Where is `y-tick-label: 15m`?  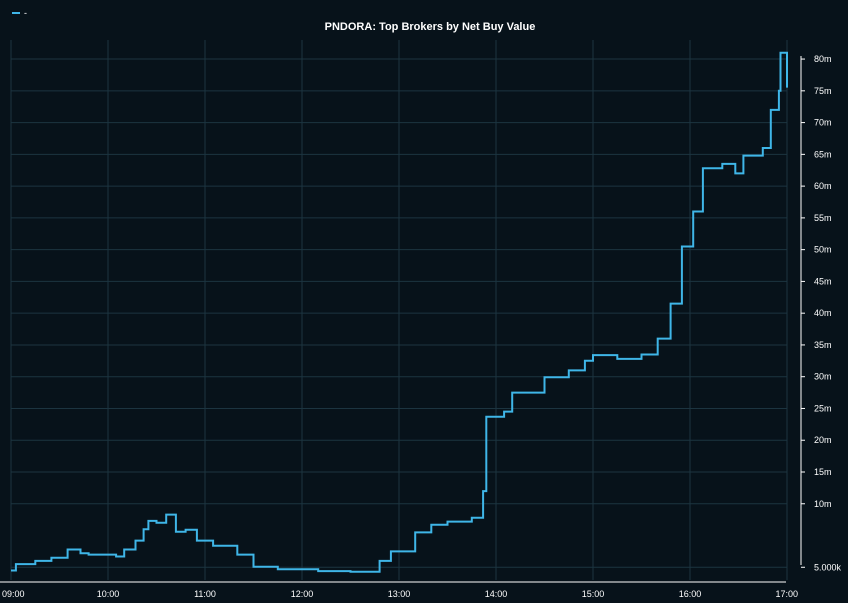 y-tick-label: 15m is located at coordinates (823, 472).